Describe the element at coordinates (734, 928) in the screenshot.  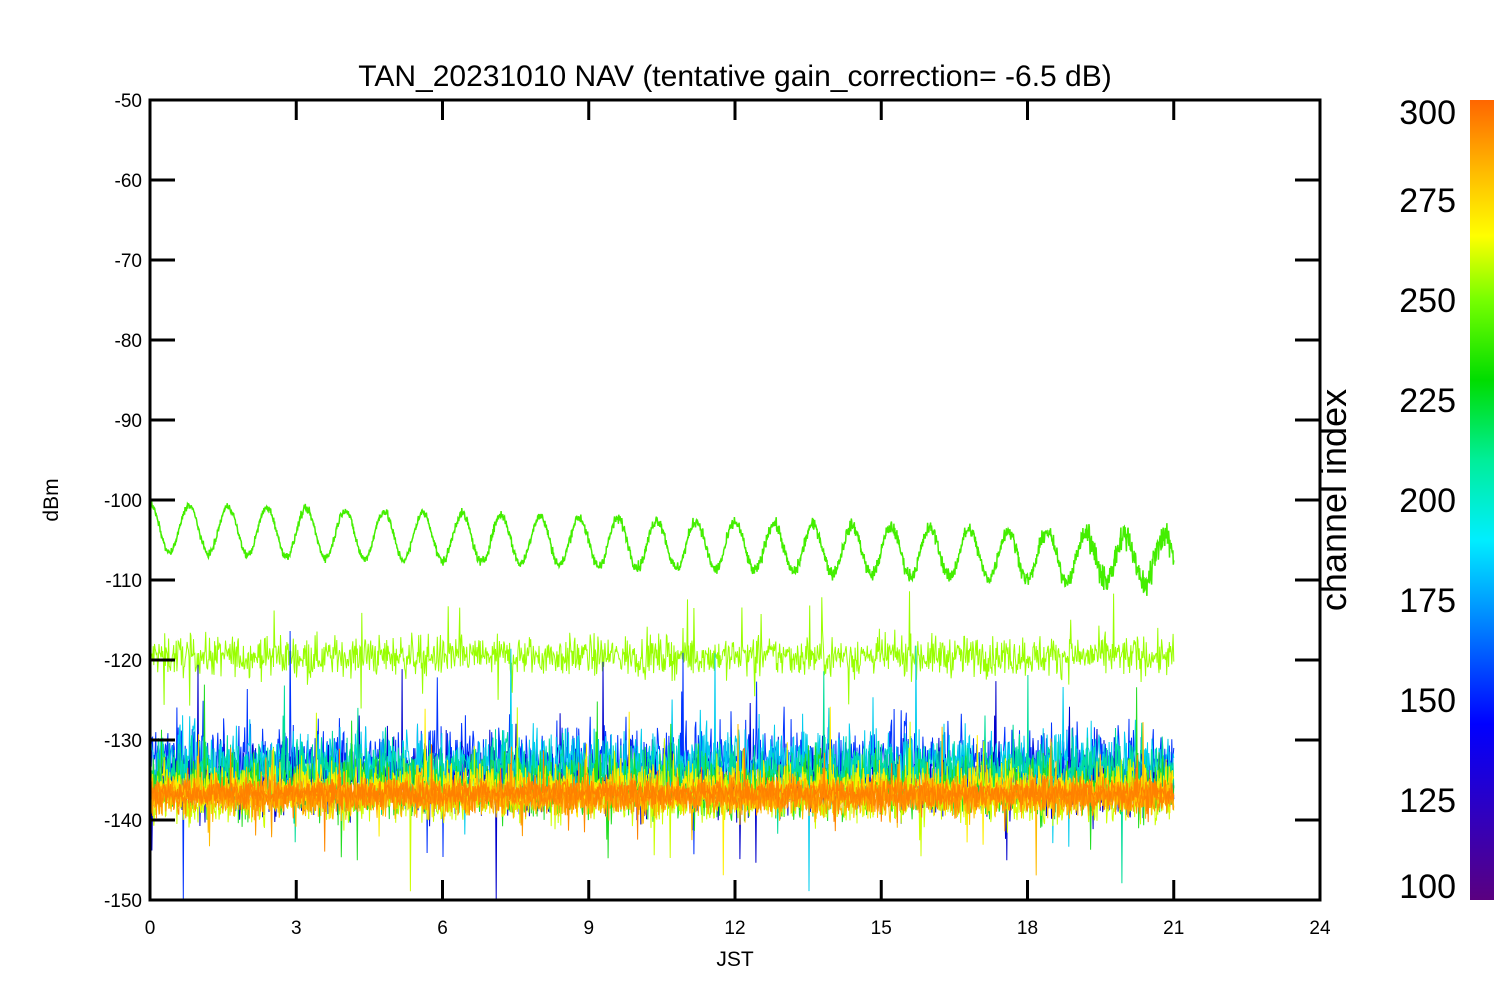
I see `x-tick-label: 12` at that location.